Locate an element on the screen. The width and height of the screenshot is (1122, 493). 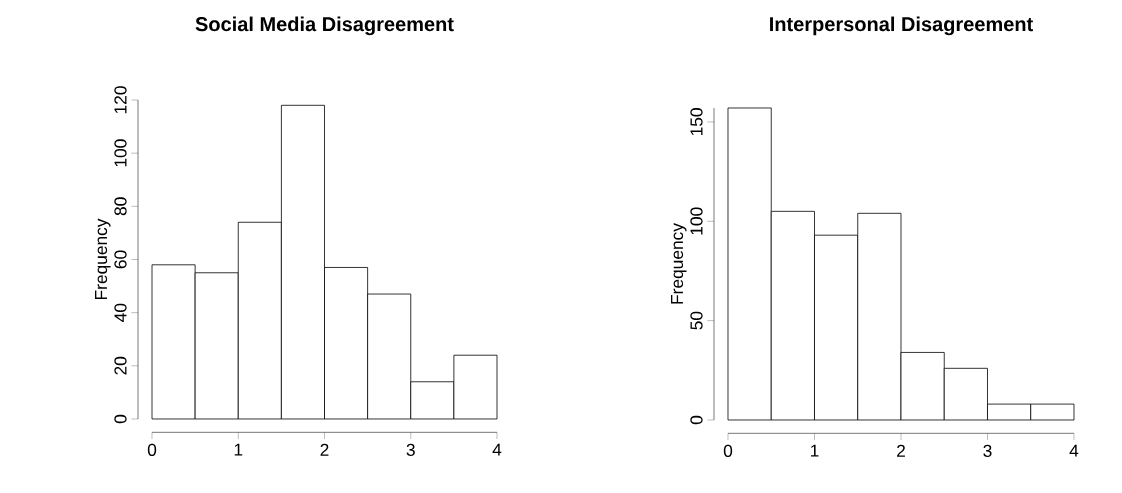
y-tick-label: 150 is located at coordinates (696, 122).